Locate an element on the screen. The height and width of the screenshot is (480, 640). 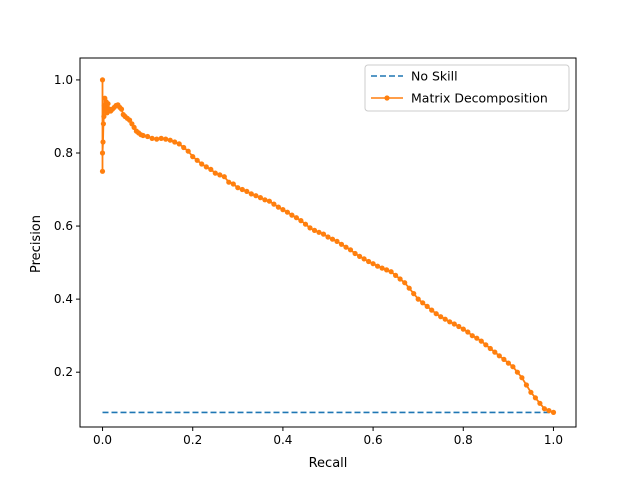
x-axis-label: Recall is located at coordinates (328, 463).